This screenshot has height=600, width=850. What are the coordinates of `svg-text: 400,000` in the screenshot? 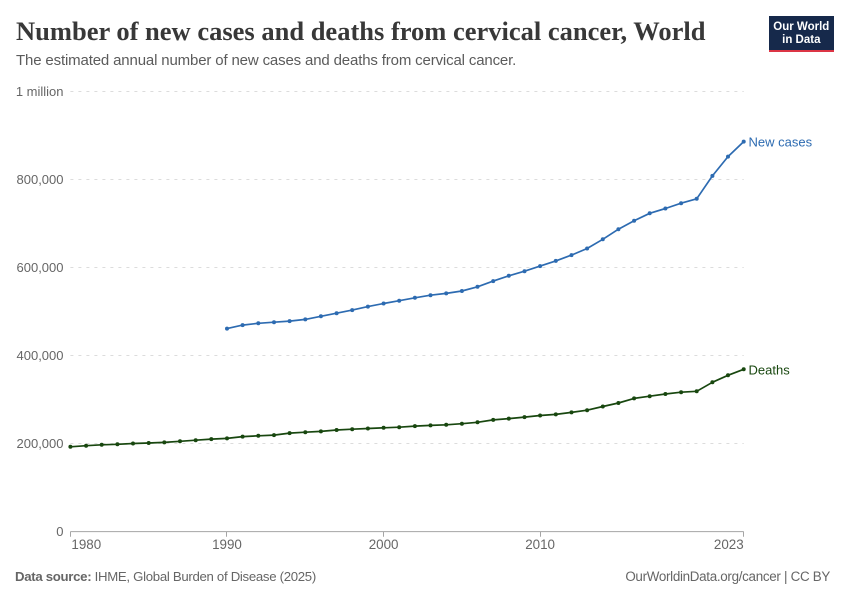 It's located at (40, 355).